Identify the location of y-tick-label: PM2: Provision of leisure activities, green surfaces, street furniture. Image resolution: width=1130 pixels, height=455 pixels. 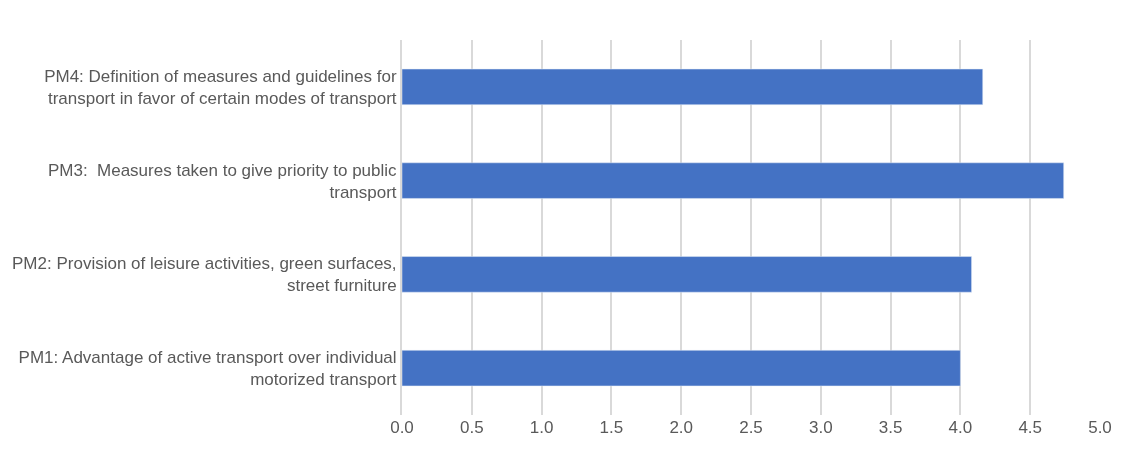
(204, 275).